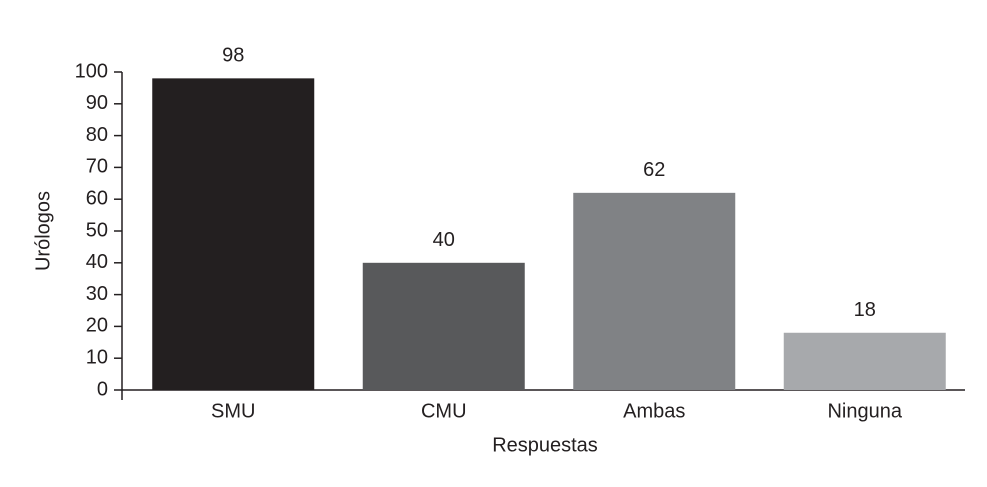 Image resolution: width=987 pixels, height=487 pixels. What do you see at coordinates (444, 240) in the screenshot?
I see `data-label: 40` at bounding box center [444, 240].